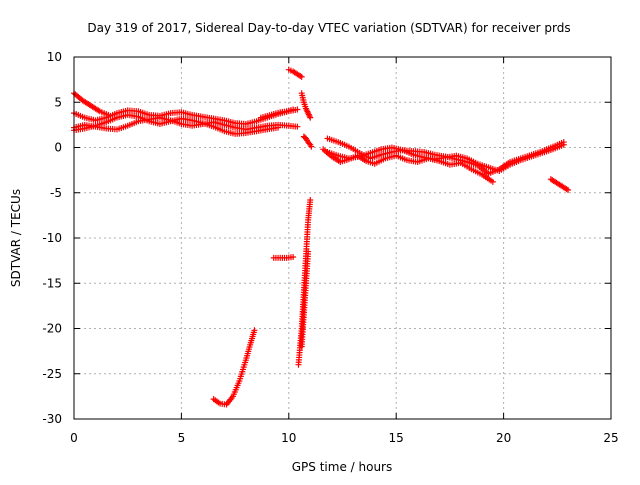 The image size is (640, 485). I want to click on y-tick-label: -5, so click(56, 193).